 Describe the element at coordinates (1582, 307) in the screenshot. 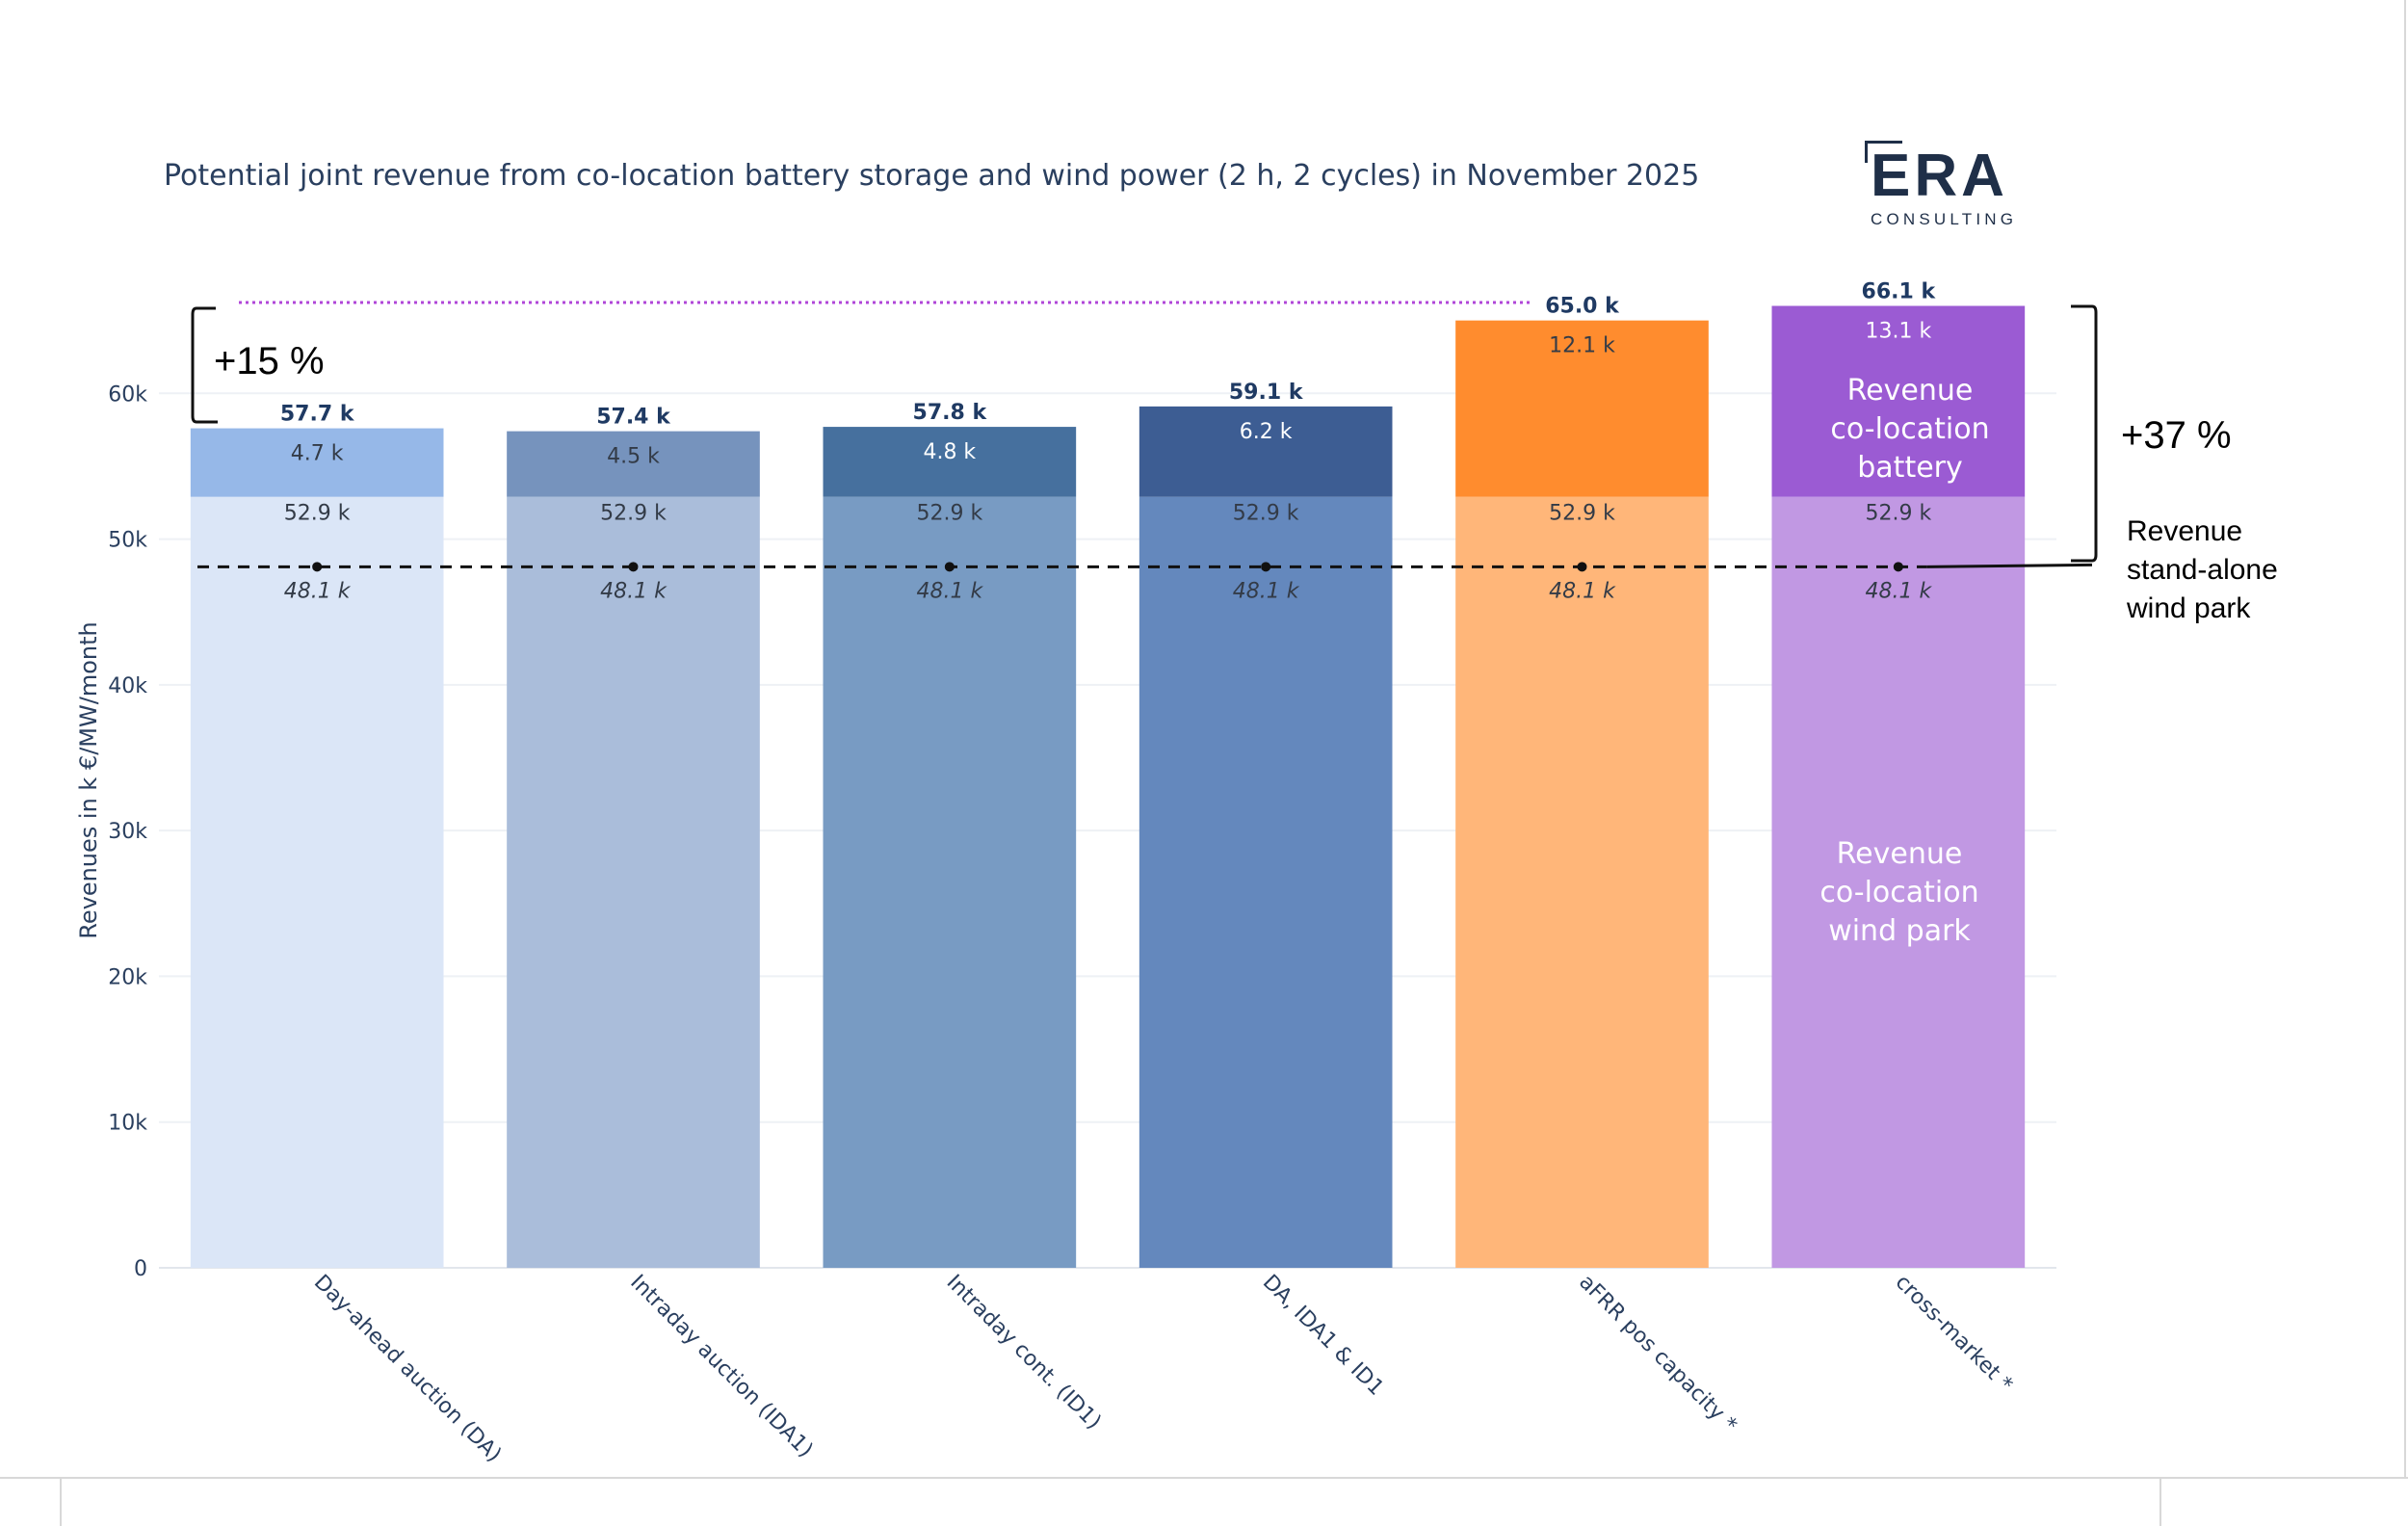

I see `total-value-label: 65.0 k` at that location.